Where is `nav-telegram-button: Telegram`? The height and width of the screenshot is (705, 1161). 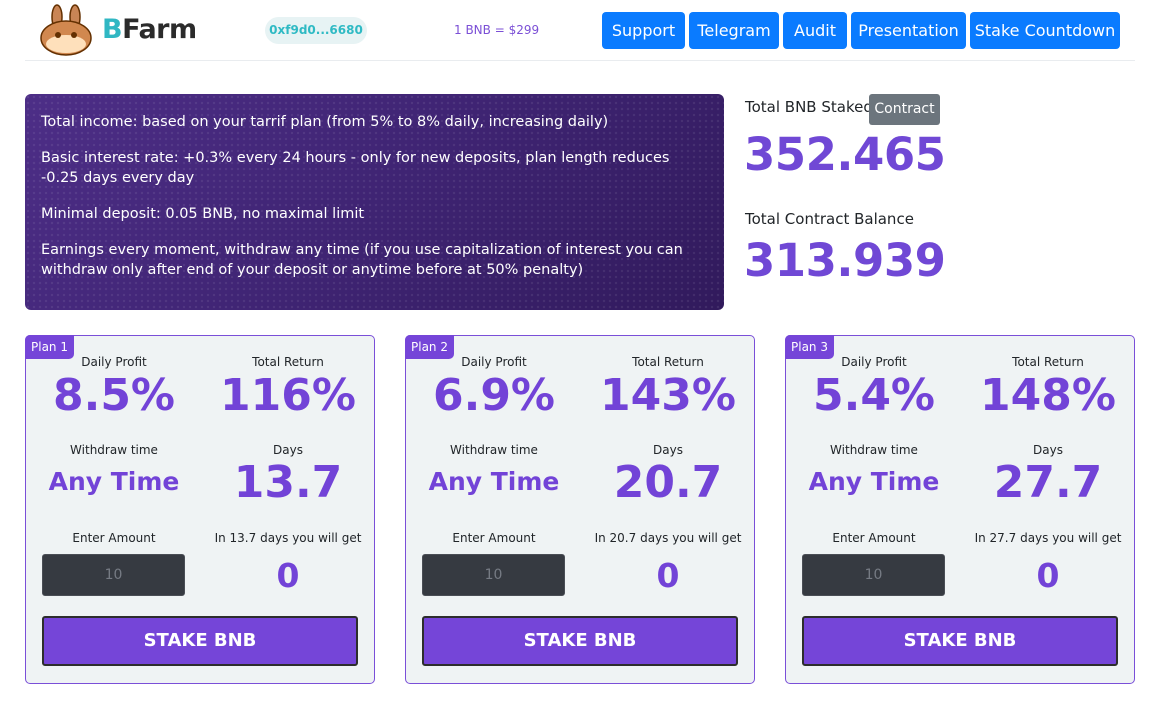
nav-telegram-button: Telegram is located at coordinates (734, 30).